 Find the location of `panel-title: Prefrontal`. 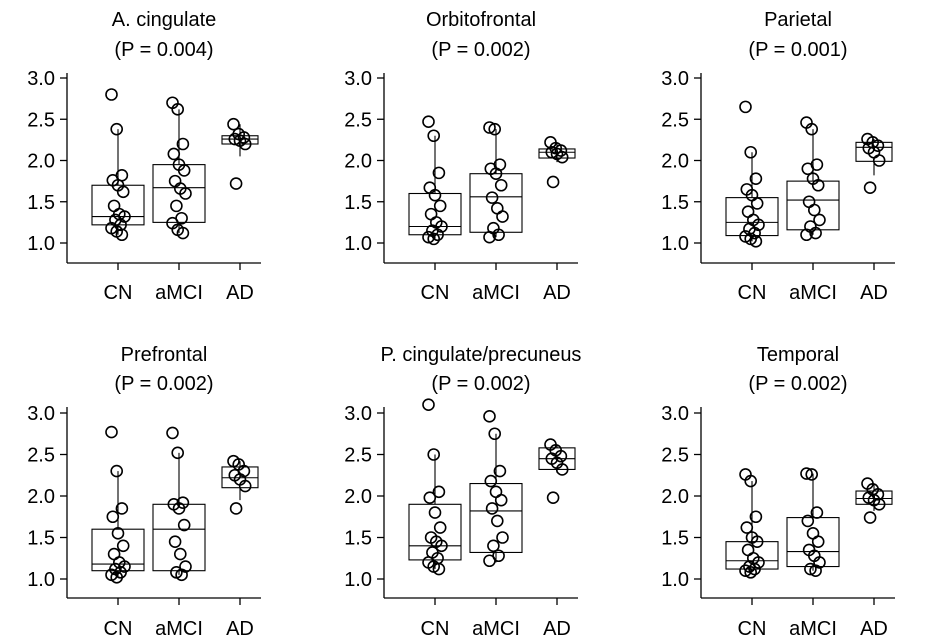

panel-title: Prefrontal is located at coordinates (164, 355).